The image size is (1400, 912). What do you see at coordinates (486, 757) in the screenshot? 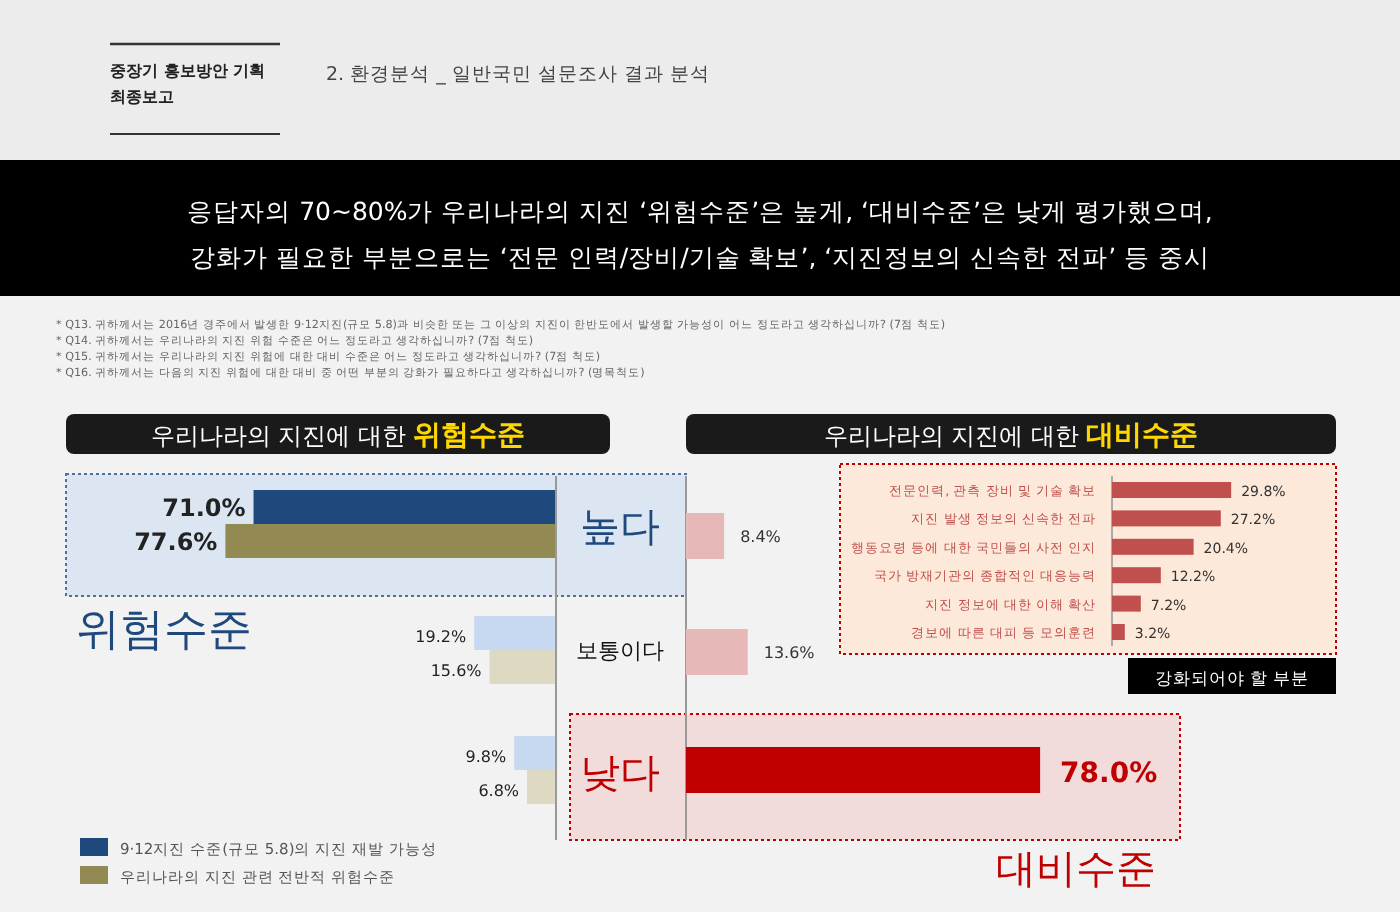
I see `data-label: 9.8%` at bounding box center [486, 757].